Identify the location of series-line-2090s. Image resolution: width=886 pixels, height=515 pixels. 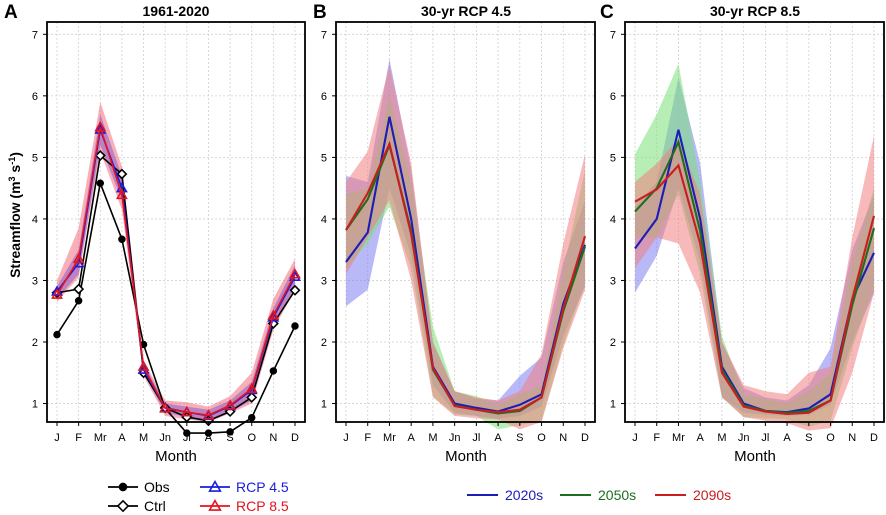
(755, 289).